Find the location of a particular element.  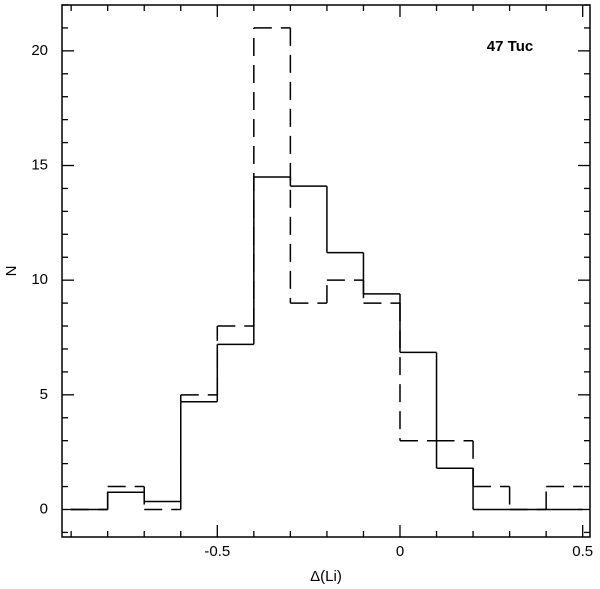

y-tick-label: 0 is located at coordinates (44, 508).